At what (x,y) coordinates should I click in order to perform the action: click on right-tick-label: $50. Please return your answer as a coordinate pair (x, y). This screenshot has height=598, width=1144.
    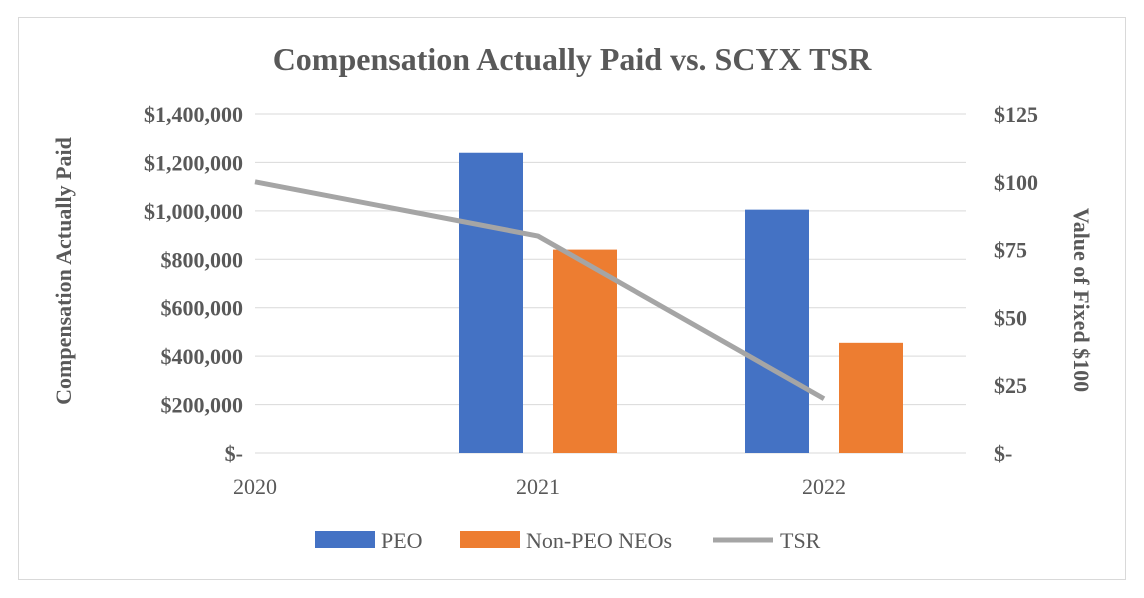
    Looking at the image, I should click on (1010, 317).